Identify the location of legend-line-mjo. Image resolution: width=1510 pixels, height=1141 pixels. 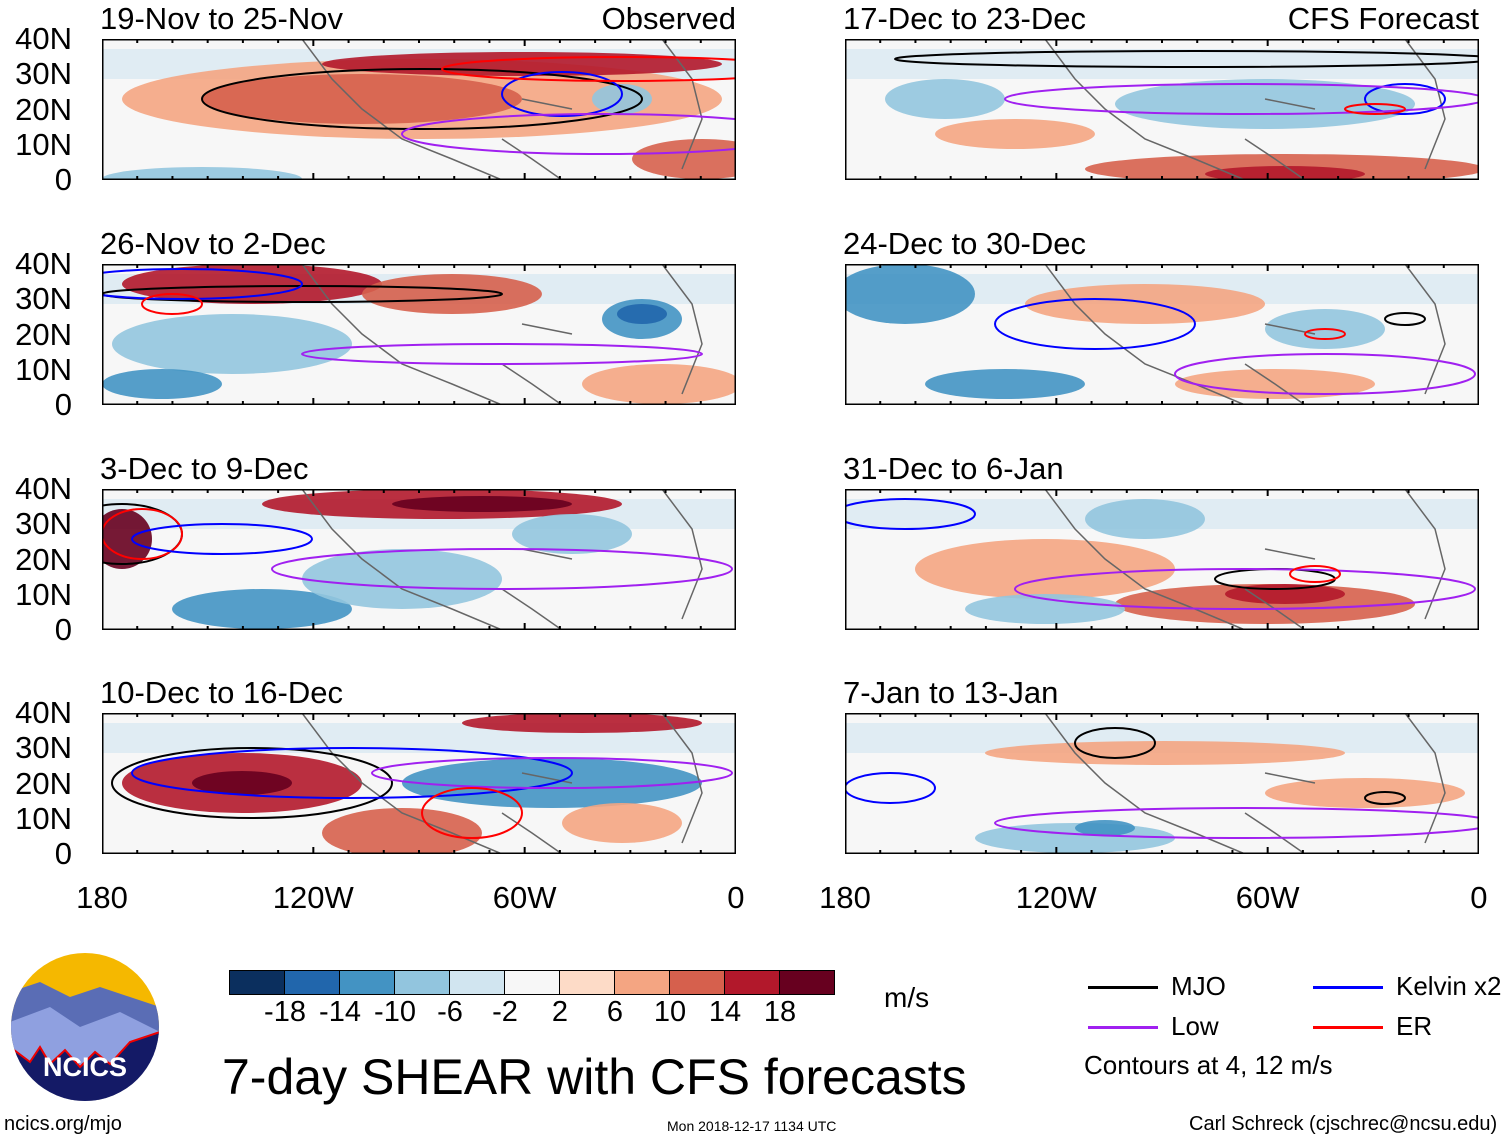
(1123, 987).